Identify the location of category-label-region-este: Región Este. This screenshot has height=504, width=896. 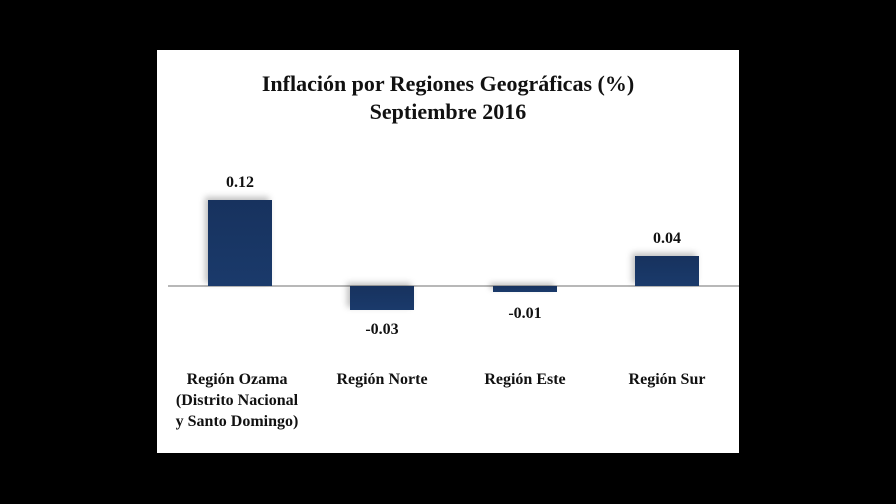
(525, 379).